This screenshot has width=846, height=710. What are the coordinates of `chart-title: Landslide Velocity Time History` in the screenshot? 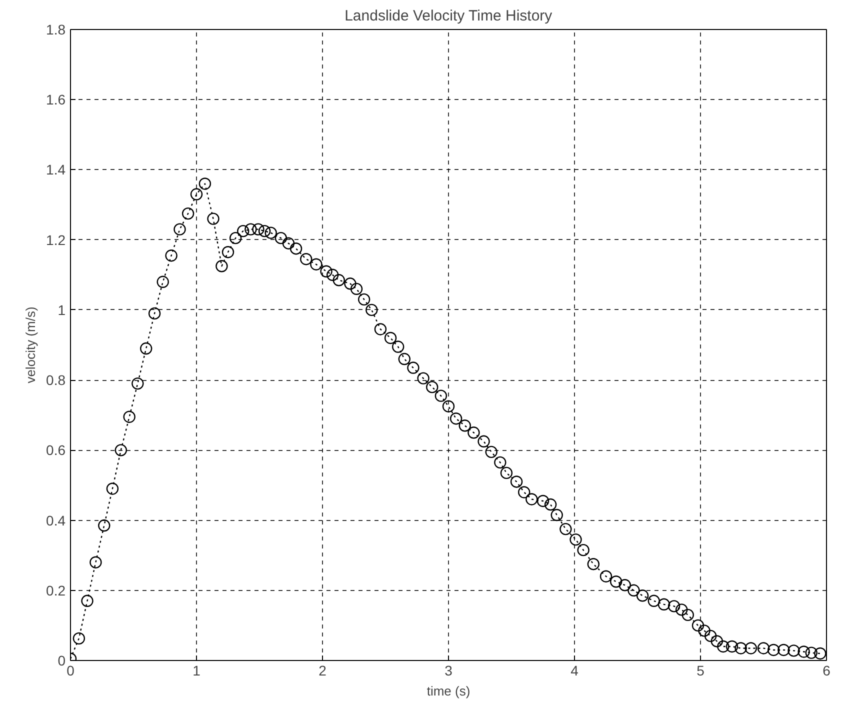 It's located at (448, 16).